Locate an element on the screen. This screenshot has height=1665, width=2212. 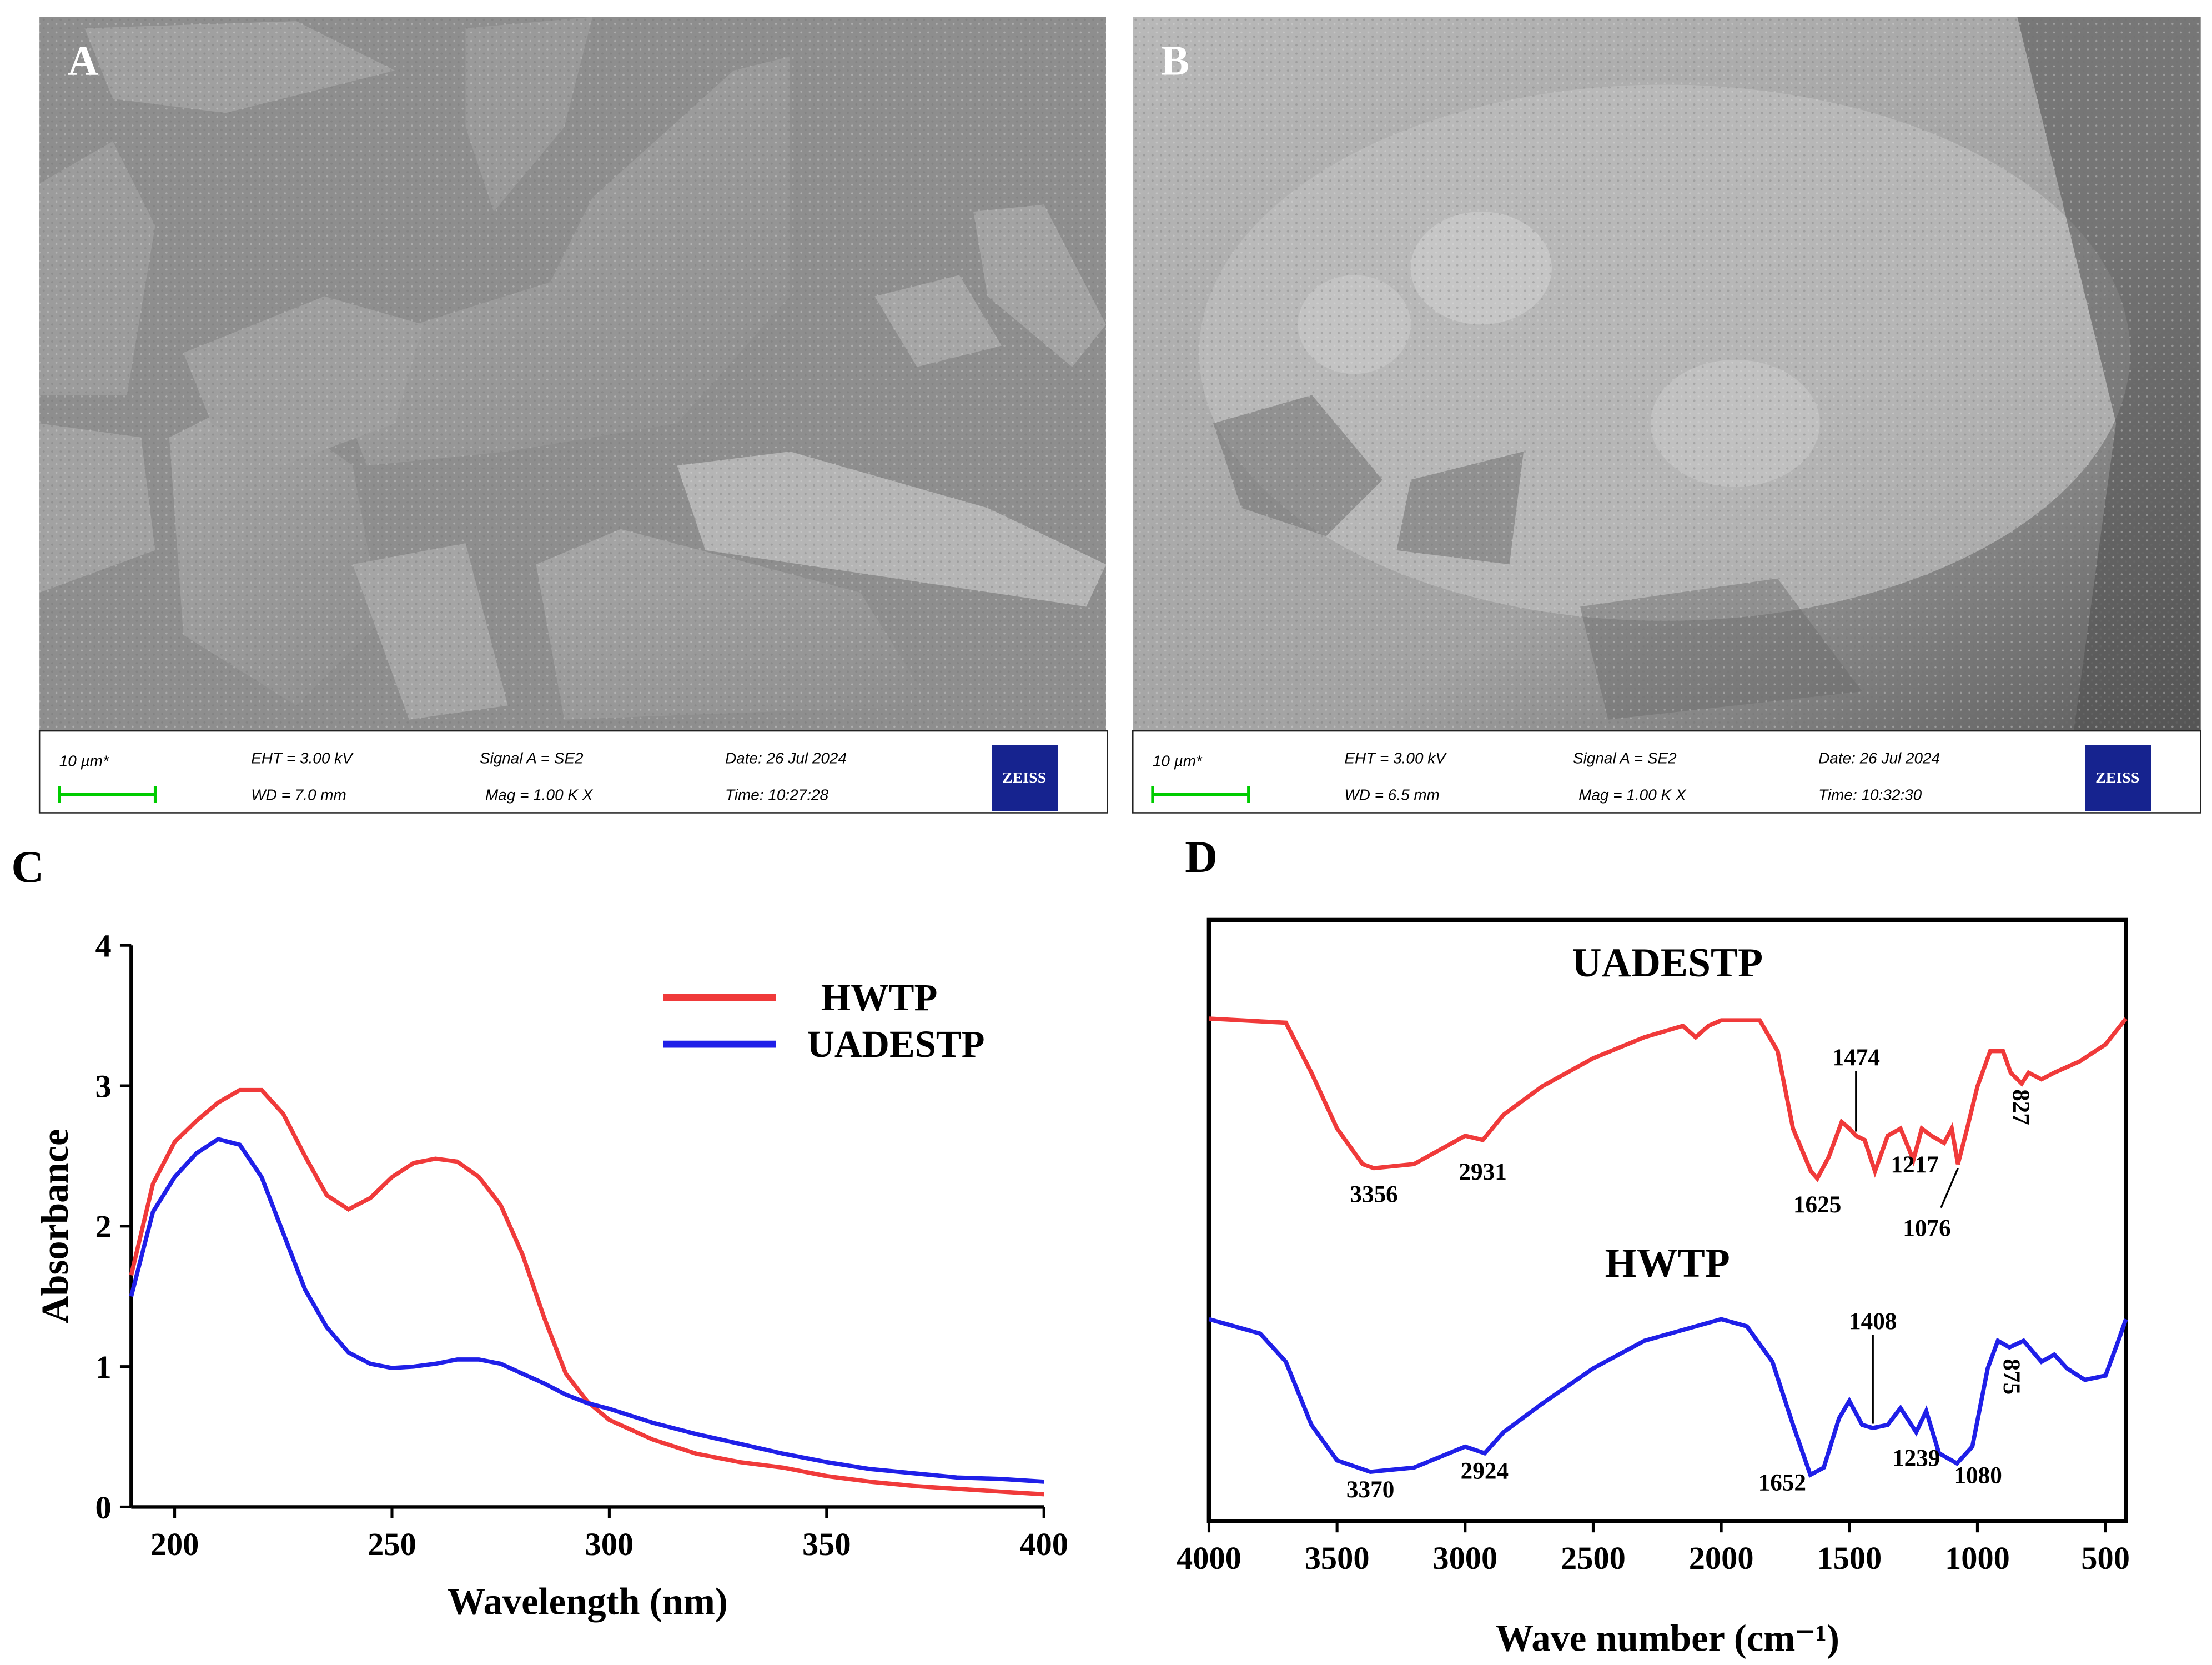
peak-label: 2931 is located at coordinates (1482, 1172).